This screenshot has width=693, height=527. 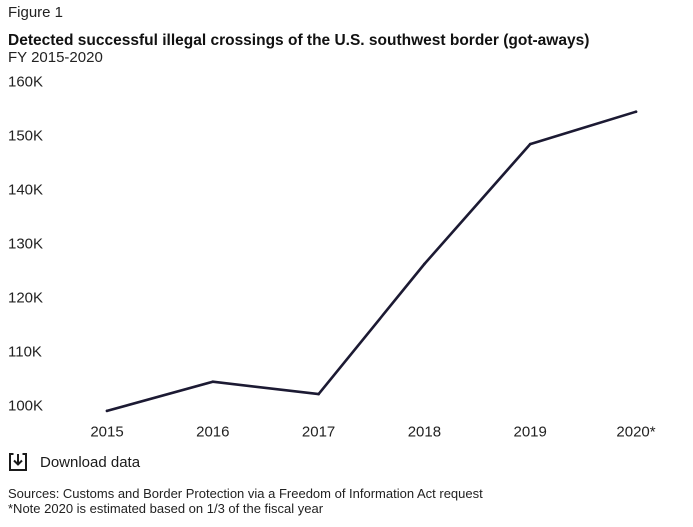 What do you see at coordinates (106, 432) in the screenshot?
I see `x-tick-label: 2015` at bounding box center [106, 432].